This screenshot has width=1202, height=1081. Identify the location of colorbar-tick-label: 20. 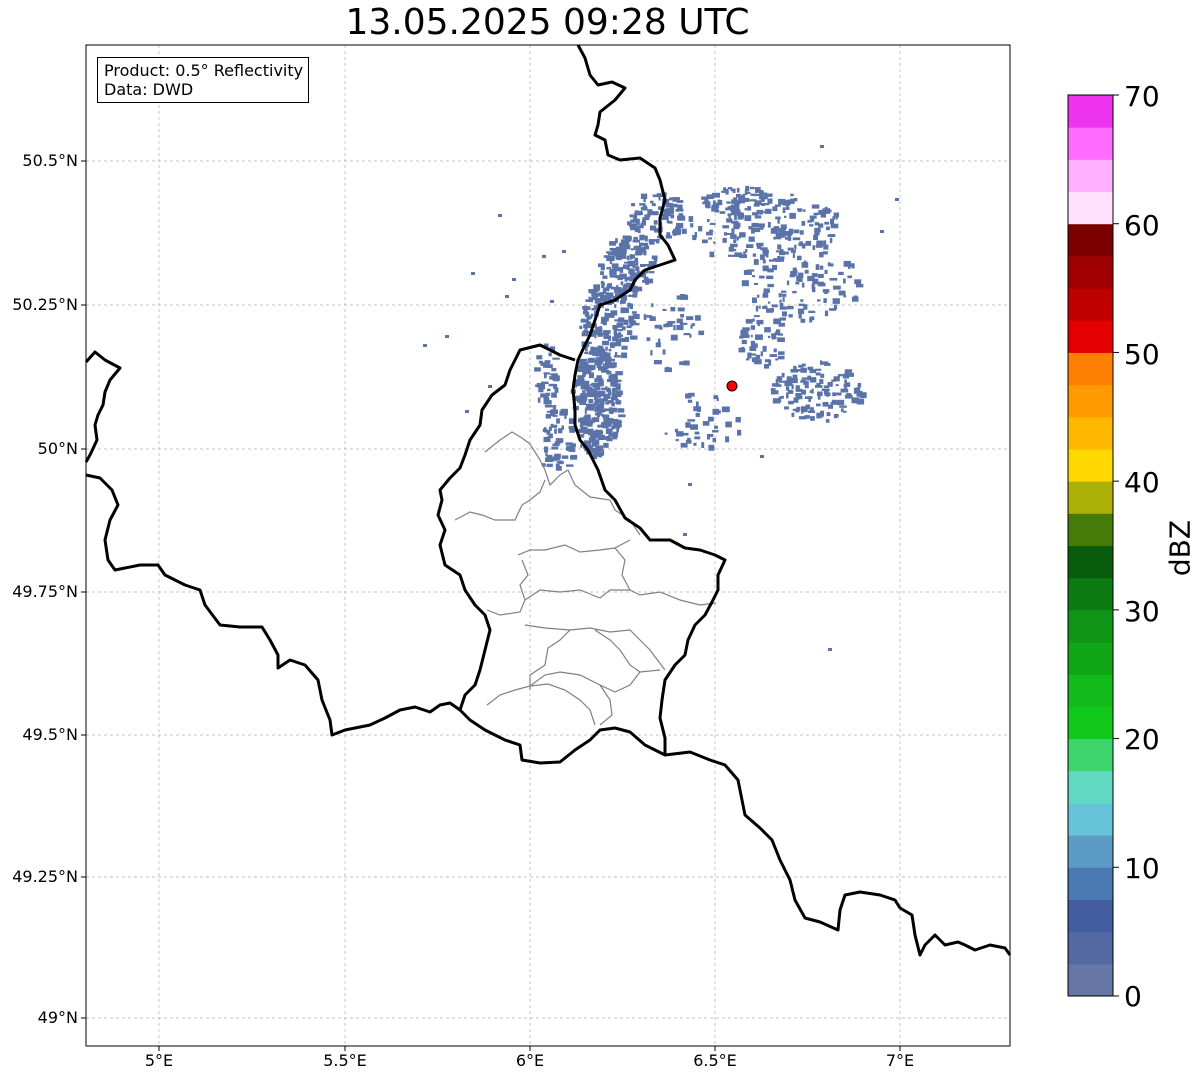
(1142, 739).